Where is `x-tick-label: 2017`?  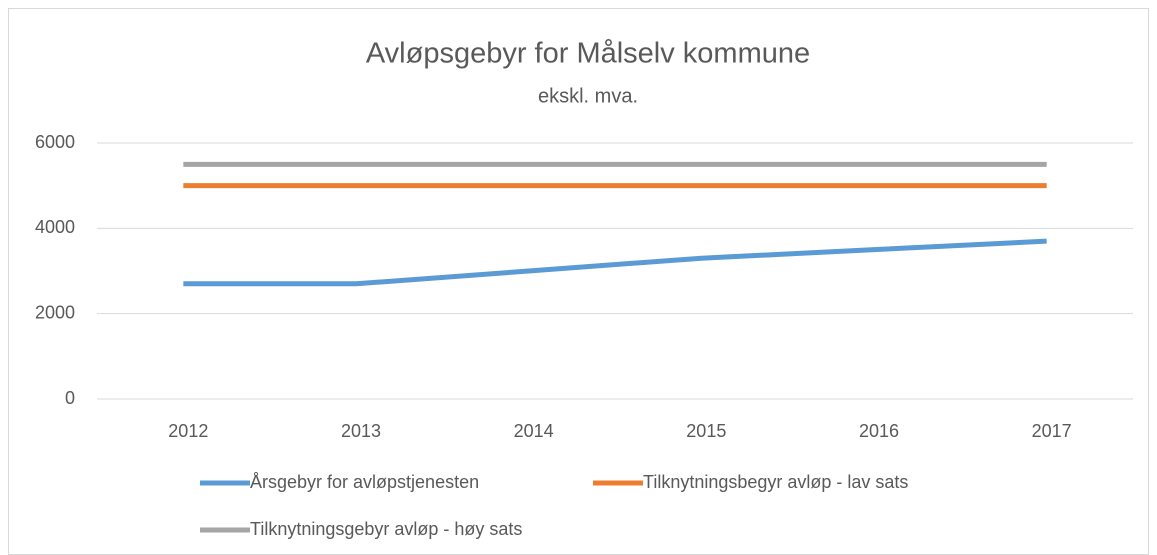
x-tick-label: 2017 is located at coordinates (1052, 431).